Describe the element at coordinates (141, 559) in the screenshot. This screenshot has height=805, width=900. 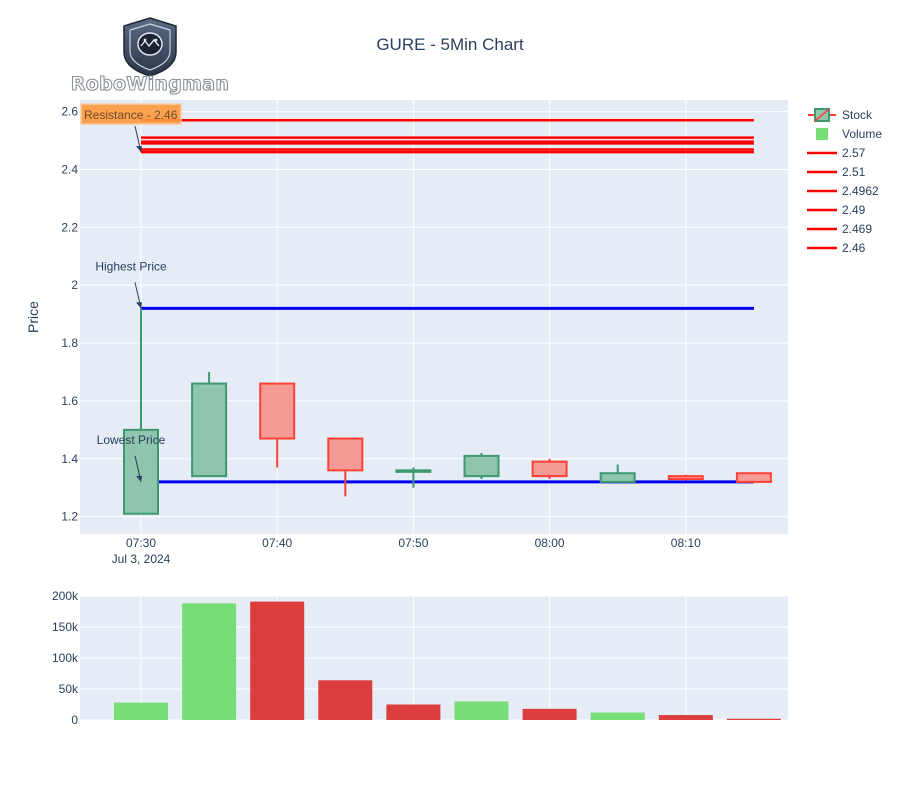
I see `price-x-tick-date-label: Jul 3, 2024` at that location.